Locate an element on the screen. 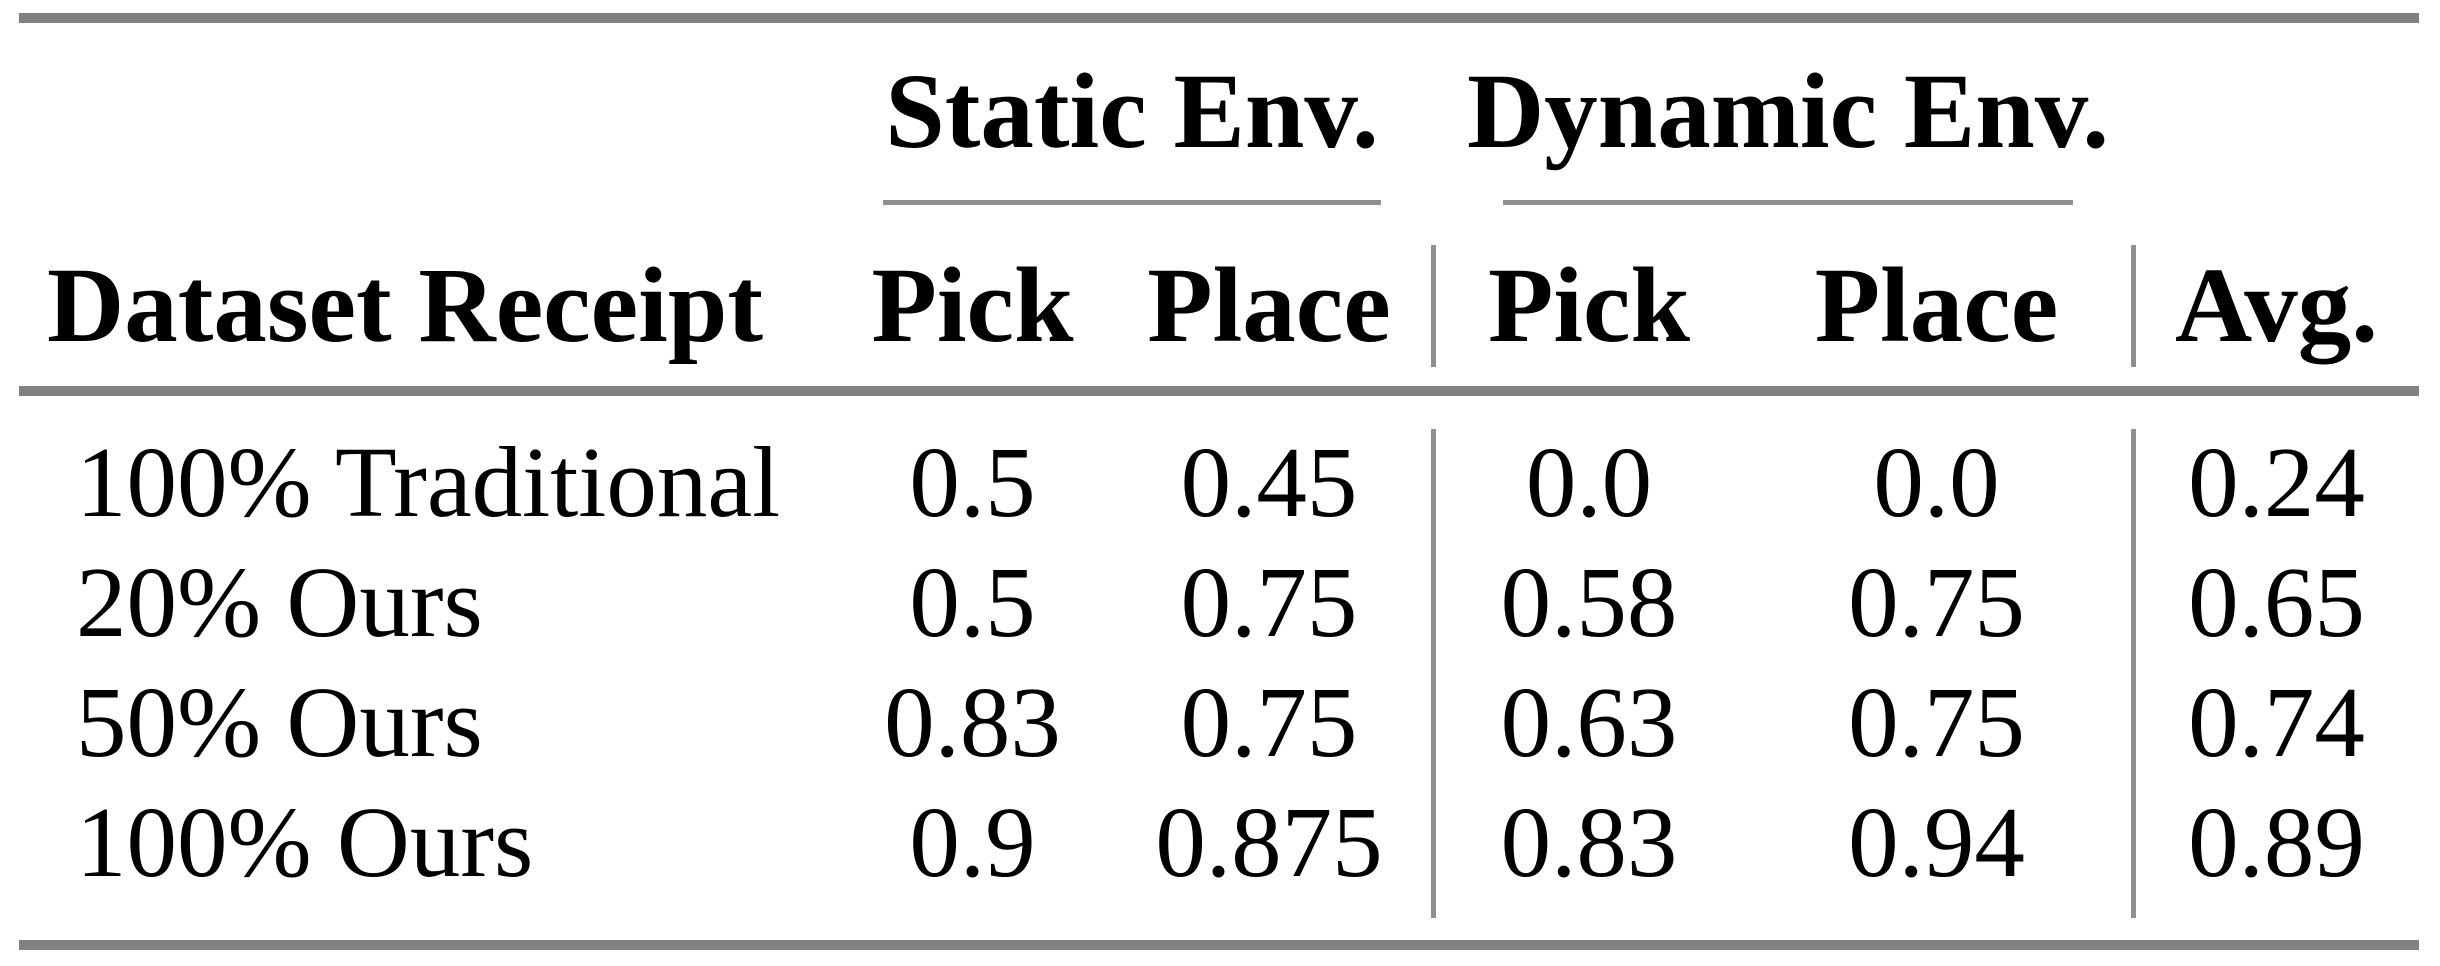  row-label: 100% Ours is located at coordinates (305, 842).